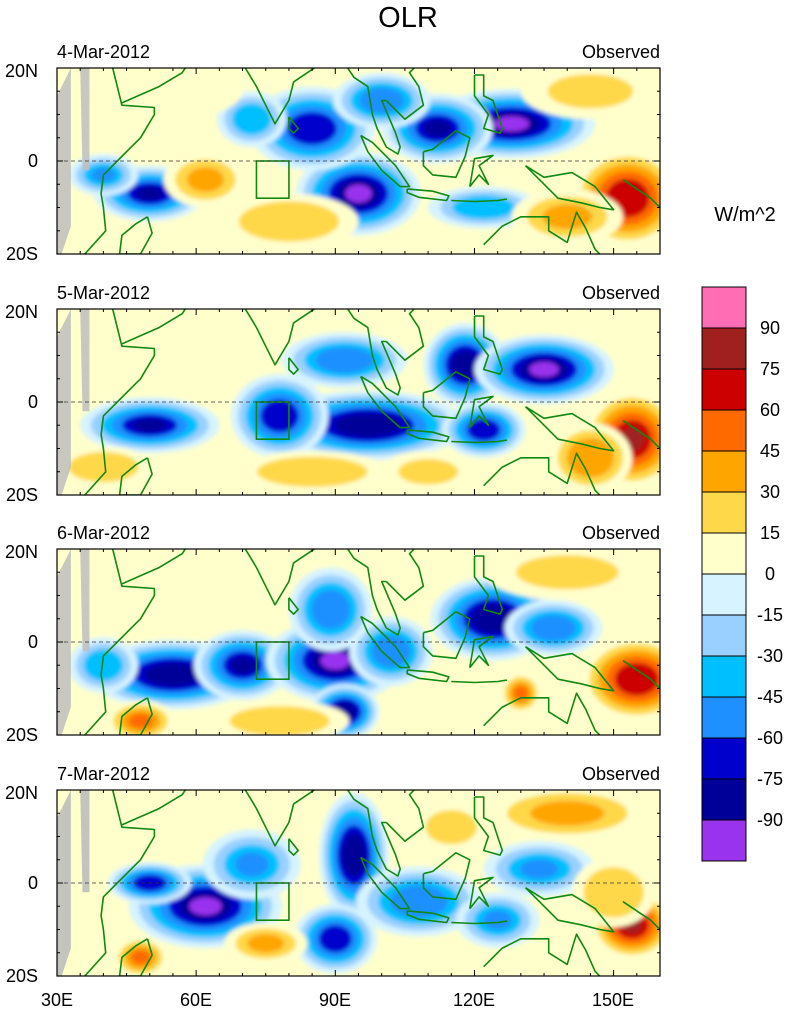 The image size is (791, 1013). I want to click on panel-date: 5-Mar-2012, so click(103, 293).